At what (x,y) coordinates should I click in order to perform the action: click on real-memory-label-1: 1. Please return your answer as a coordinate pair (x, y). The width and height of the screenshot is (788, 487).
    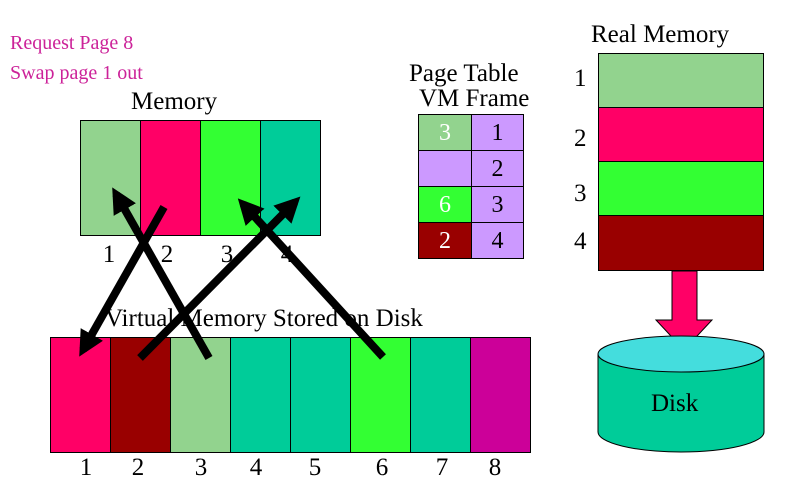
    Looking at the image, I should click on (580, 78).